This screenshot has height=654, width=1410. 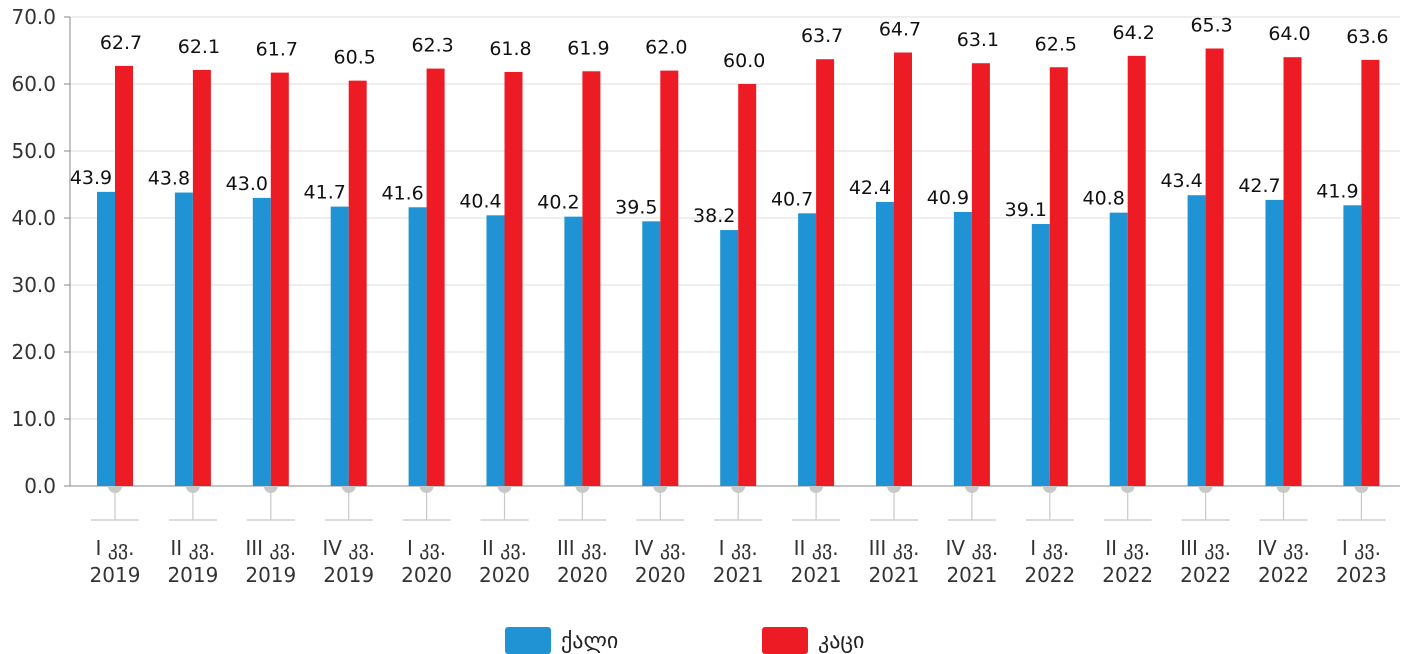 What do you see at coordinates (822, 36) in the screenshot?
I see `data-label: 63.7` at bounding box center [822, 36].